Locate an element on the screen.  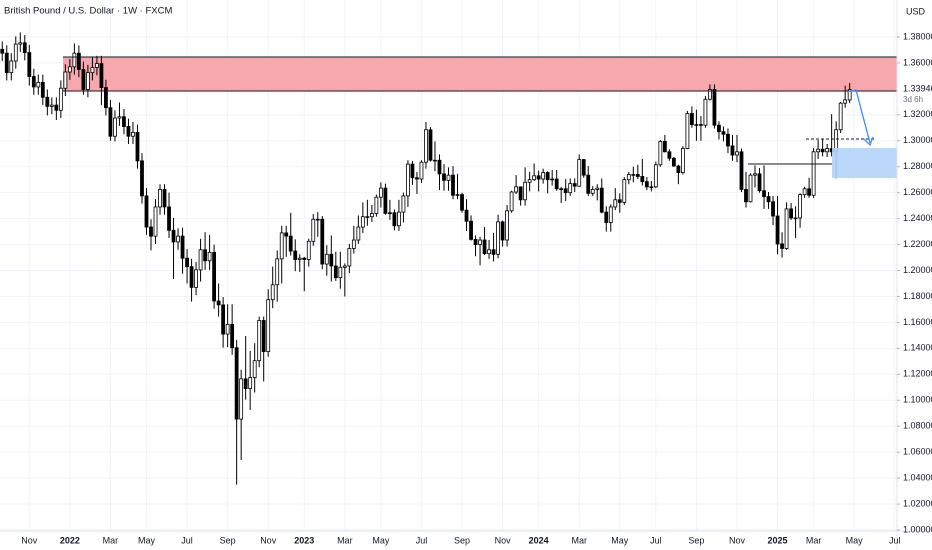
y-tick-label: 1.06000 is located at coordinates (917, 452).